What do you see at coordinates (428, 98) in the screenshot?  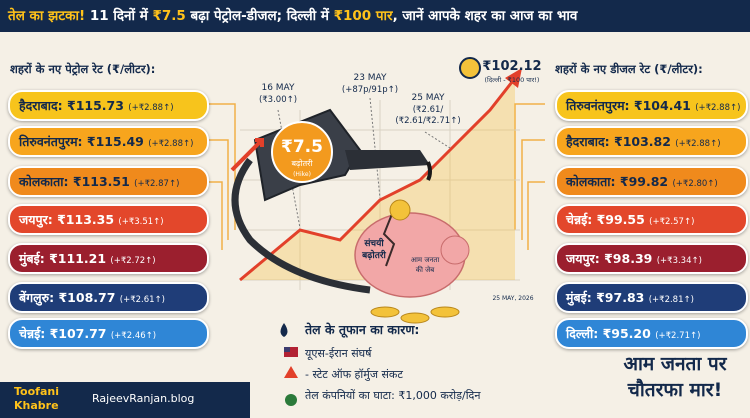 I see `milestone-date: 25 MAY` at bounding box center [428, 98].